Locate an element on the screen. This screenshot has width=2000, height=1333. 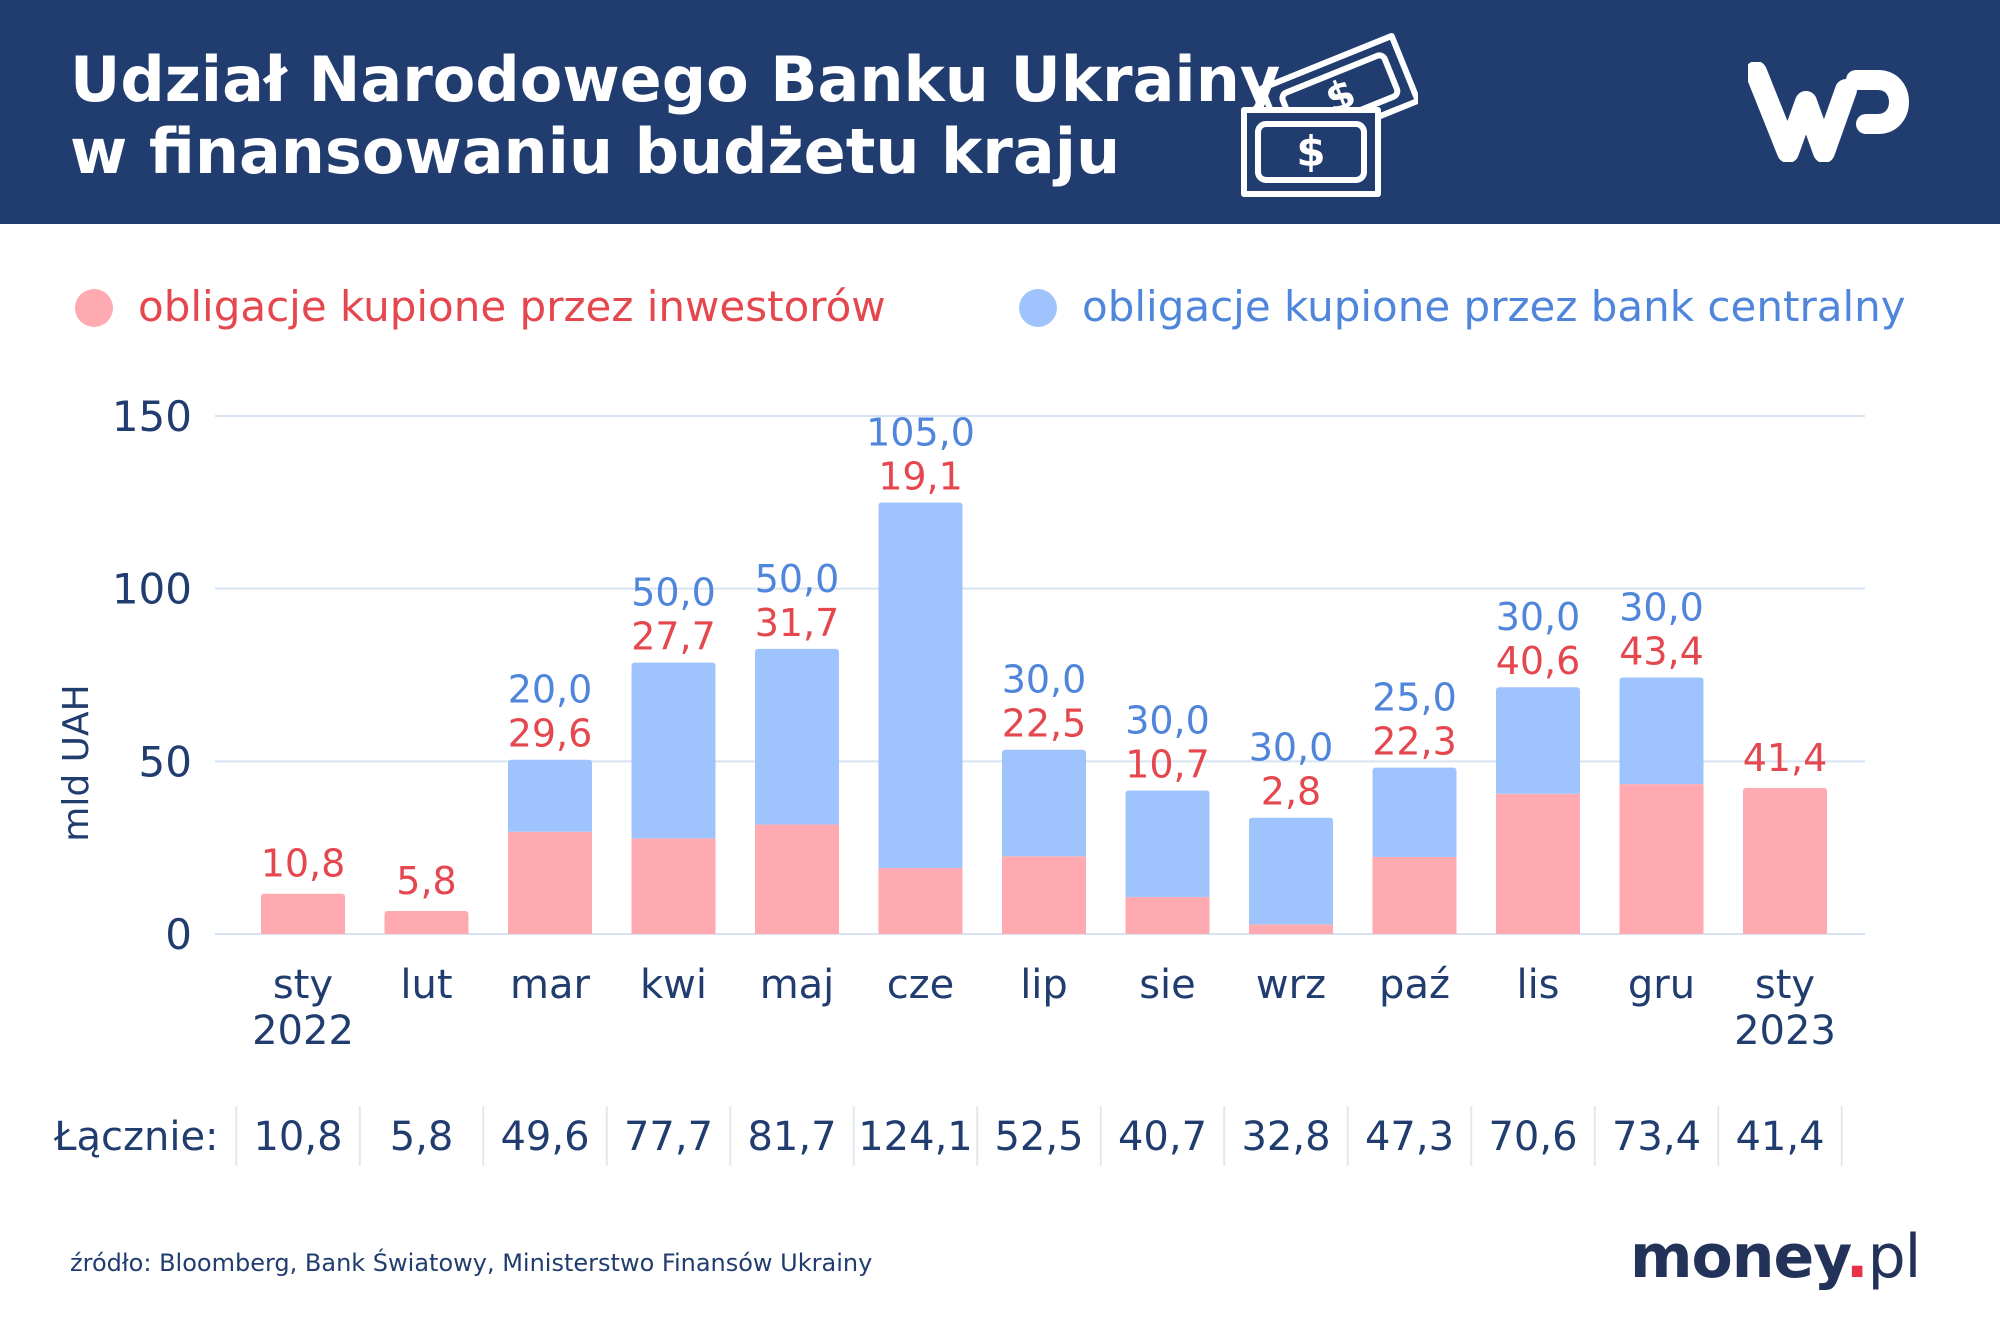
x-tick-label: 2022 is located at coordinates (303, 1031).